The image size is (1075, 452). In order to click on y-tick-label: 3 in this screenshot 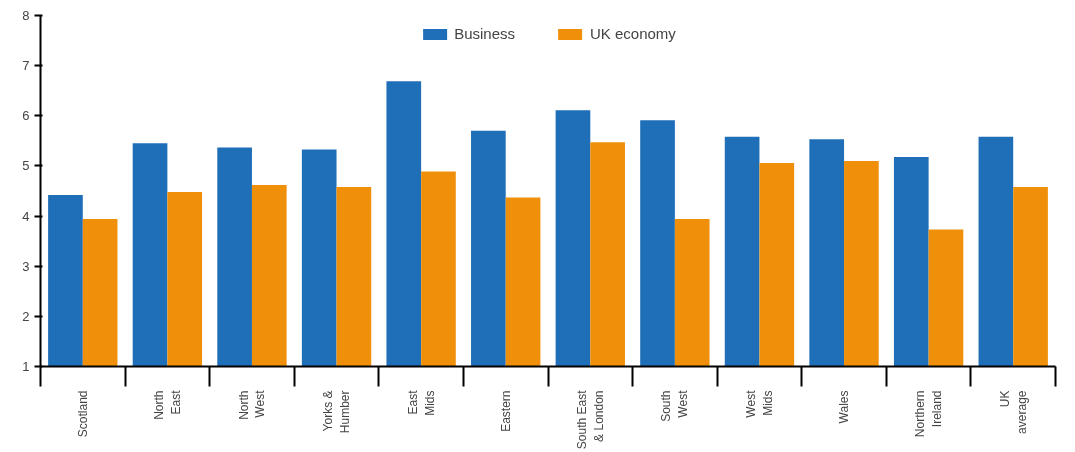, I will do `click(26, 266)`.